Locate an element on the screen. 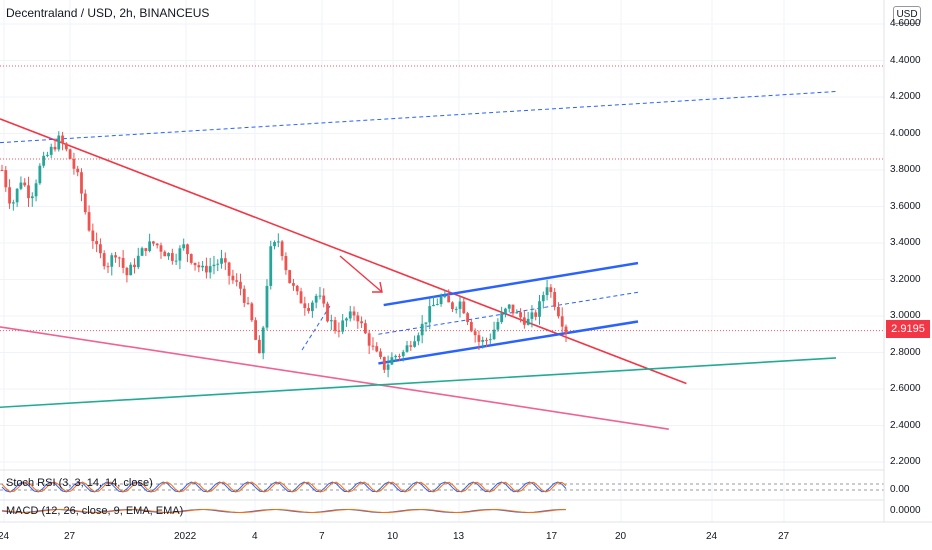 This screenshot has width=932, height=550. macd-label: MACD (12, 26, close, 9, EMA, EMA) is located at coordinates (95, 511).